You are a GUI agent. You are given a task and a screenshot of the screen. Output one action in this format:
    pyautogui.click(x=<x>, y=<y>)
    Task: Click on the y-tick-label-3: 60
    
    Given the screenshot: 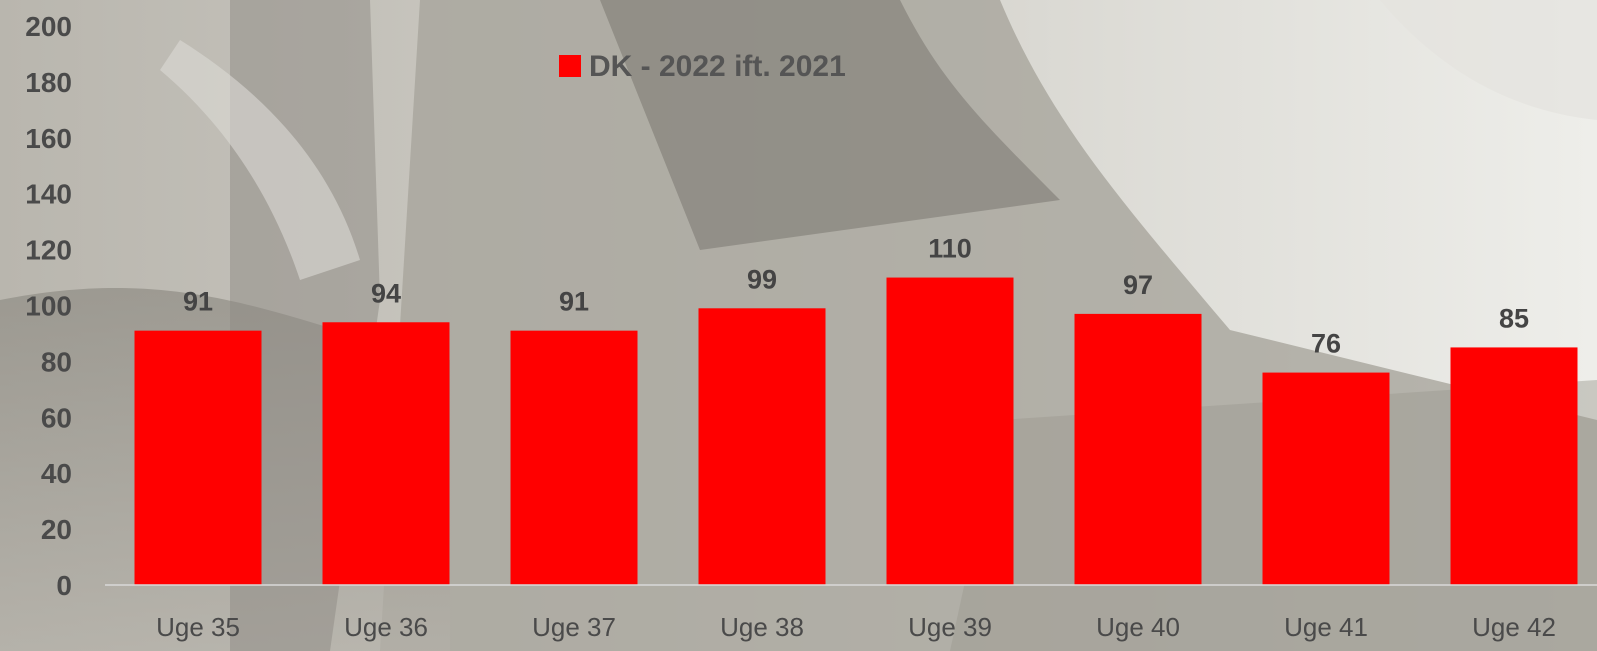 What is the action you would take?
    pyautogui.click(x=56, y=417)
    